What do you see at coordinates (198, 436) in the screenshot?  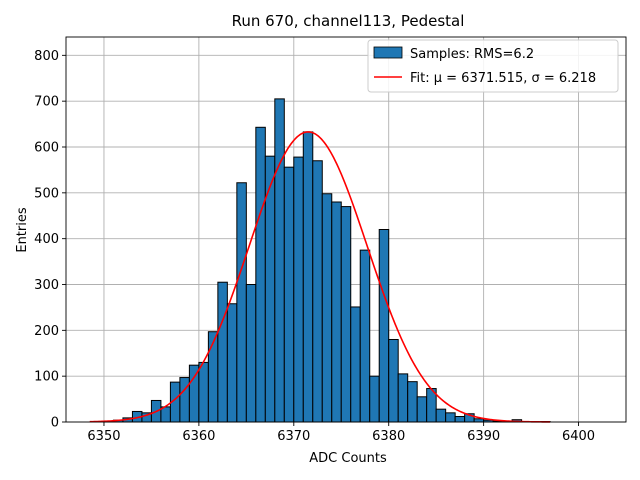 I see `x-tick-label: 6360` at bounding box center [198, 436].